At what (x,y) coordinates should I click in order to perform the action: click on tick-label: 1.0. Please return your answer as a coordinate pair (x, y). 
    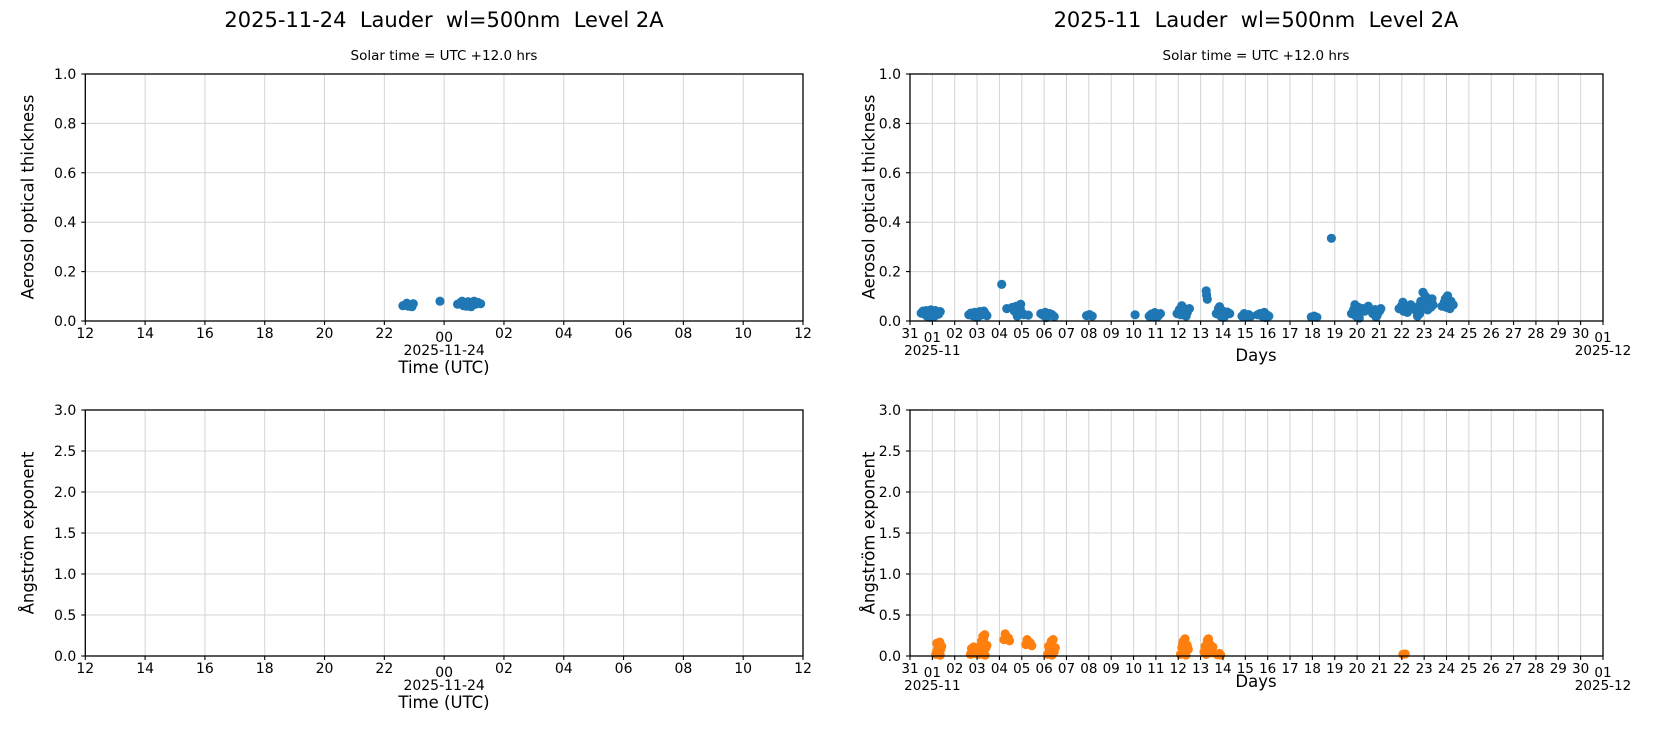
    Looking at the image, I should click on (890, 75).